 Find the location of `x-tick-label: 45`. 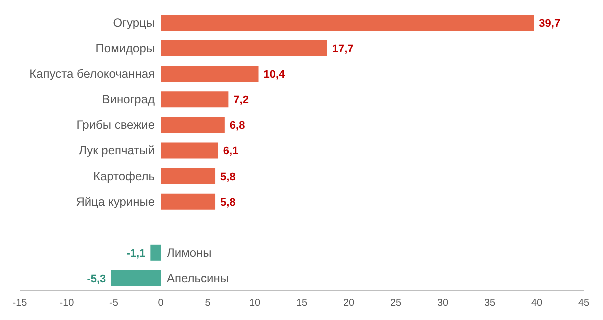

x-tick-label: 45 is located at coordinates (584, 304).